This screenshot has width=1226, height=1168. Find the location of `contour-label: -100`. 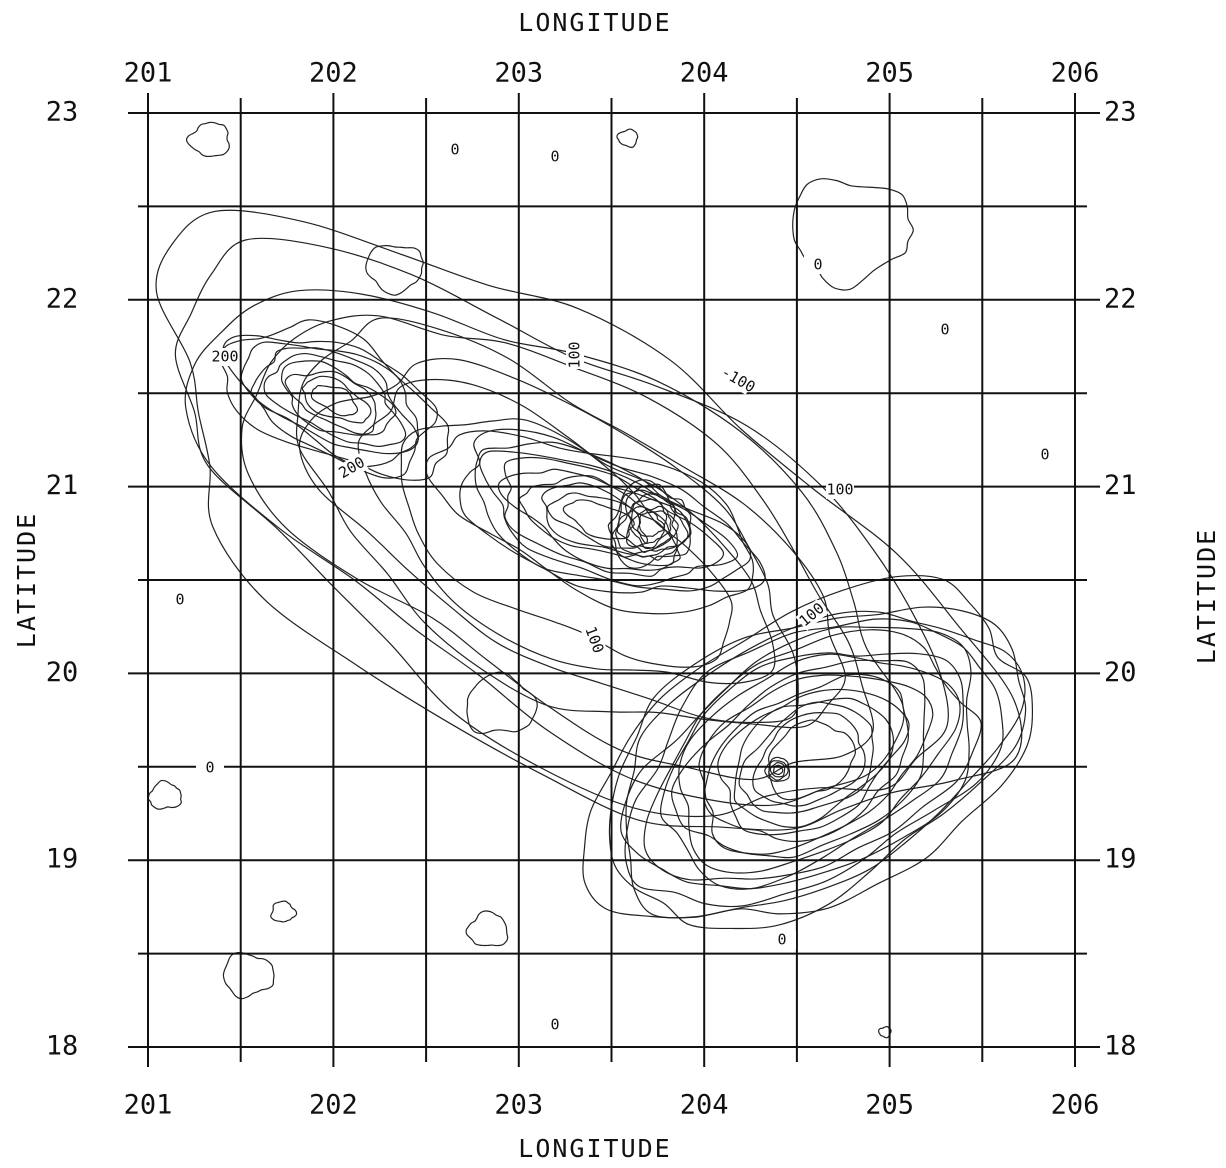

contour-label: -100 is located at coordinates (738, 380).